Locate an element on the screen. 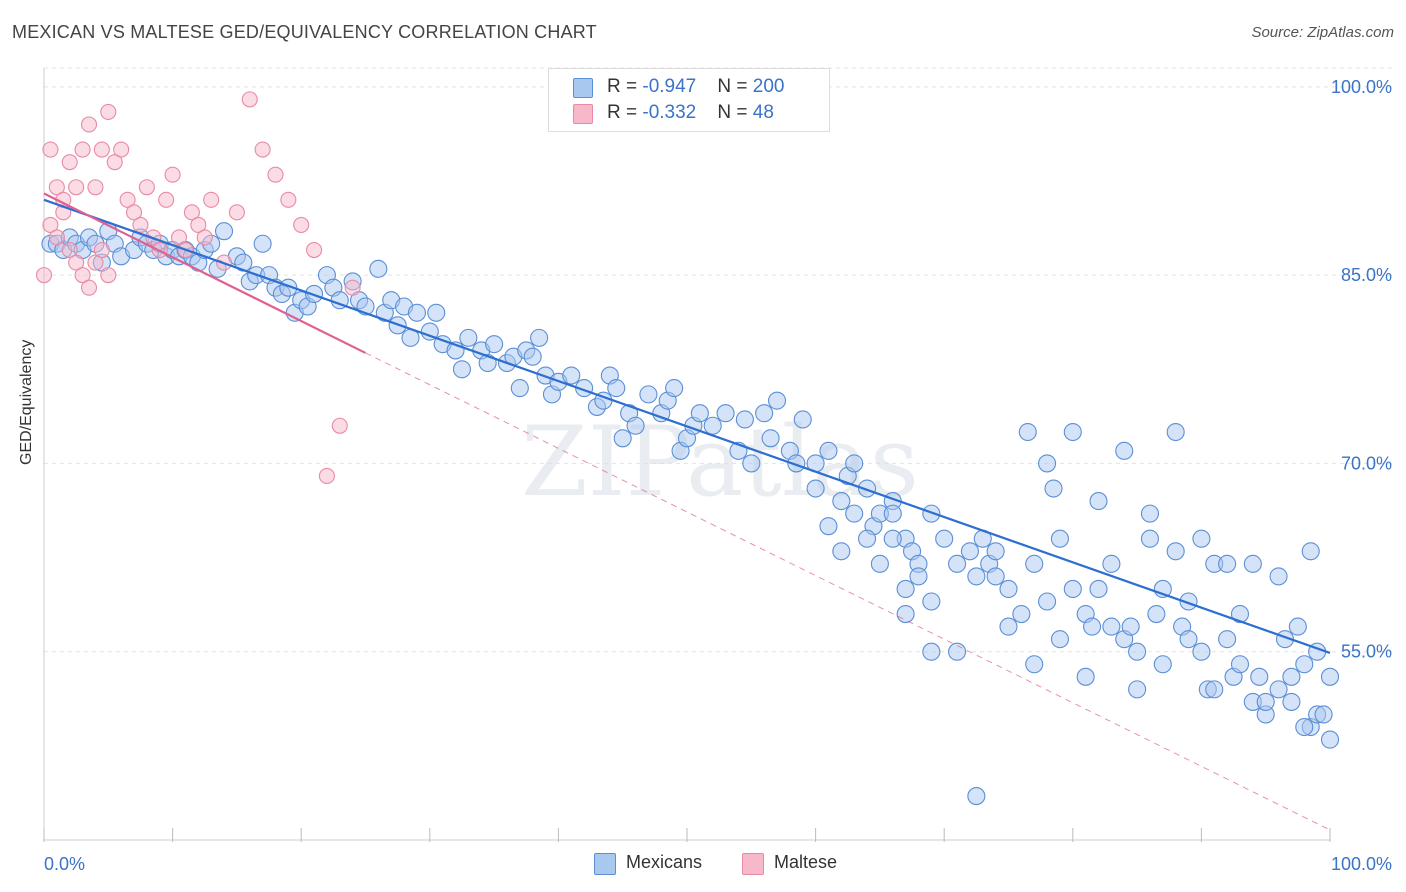 The width and height of the screenshot is (1406, 892). n-label: N = is located at coordinates (735, 112).